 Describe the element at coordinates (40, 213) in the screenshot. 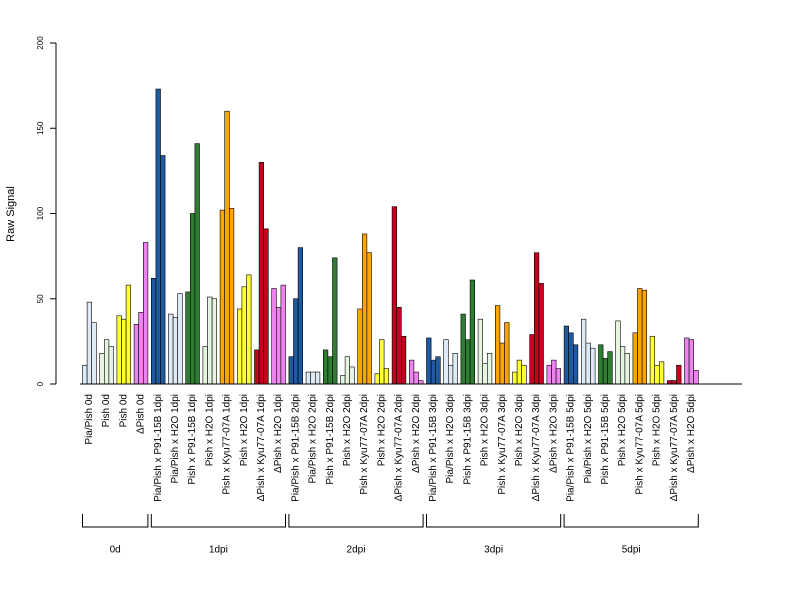

I see `y-tick-label: 100` at that location.